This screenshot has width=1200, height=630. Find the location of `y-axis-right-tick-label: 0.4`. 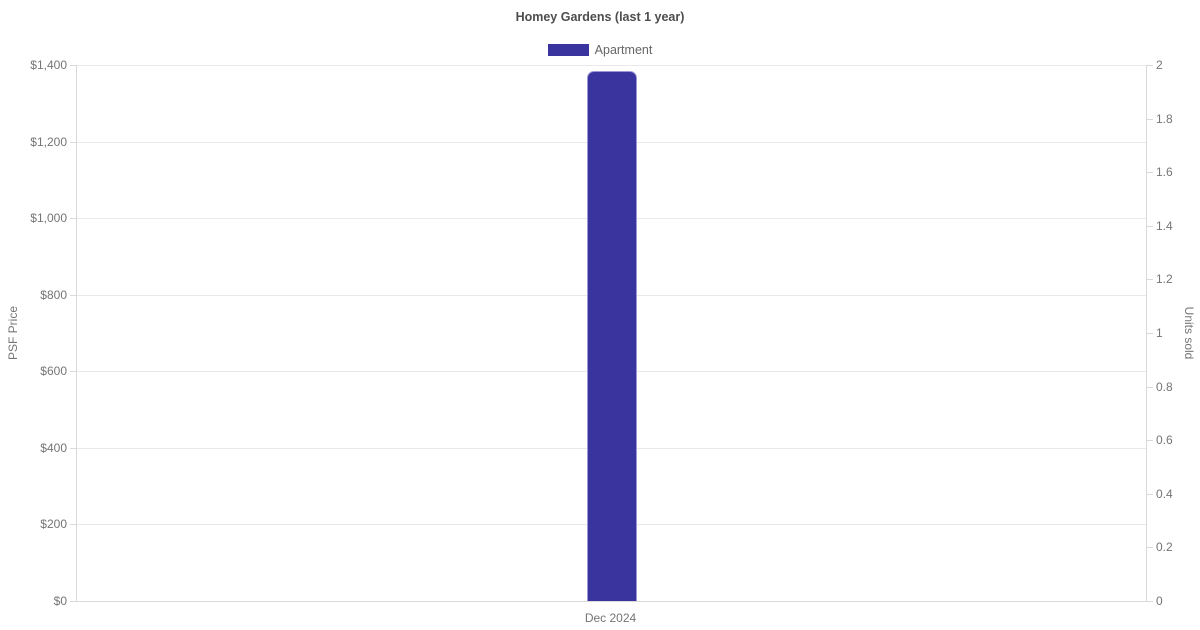

y-axis-right-tick-label: 0.4 is located at coordinates (1164, 493).